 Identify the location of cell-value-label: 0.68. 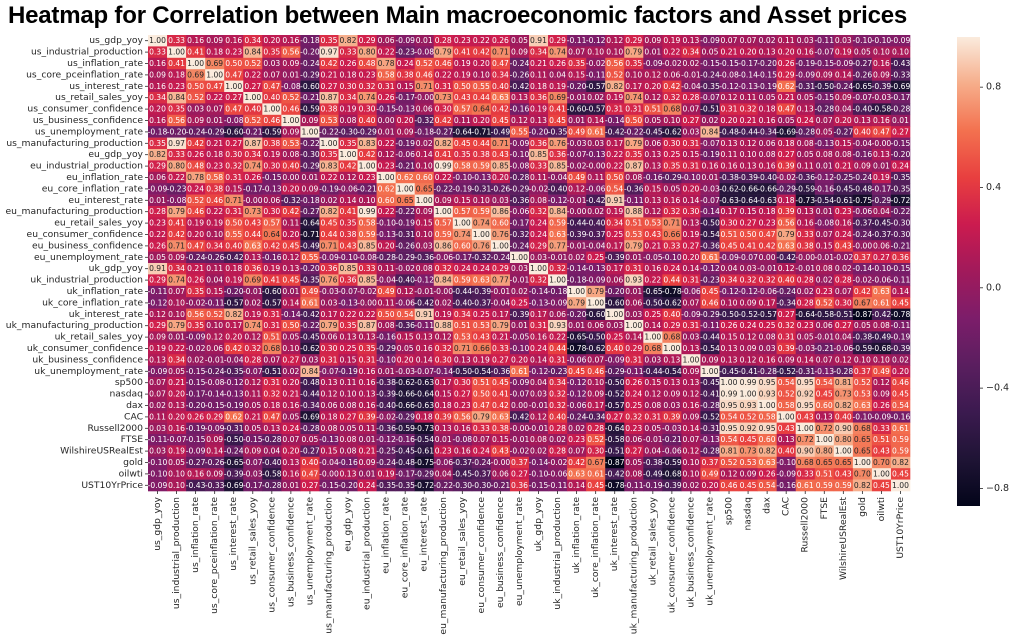
(652, 348).